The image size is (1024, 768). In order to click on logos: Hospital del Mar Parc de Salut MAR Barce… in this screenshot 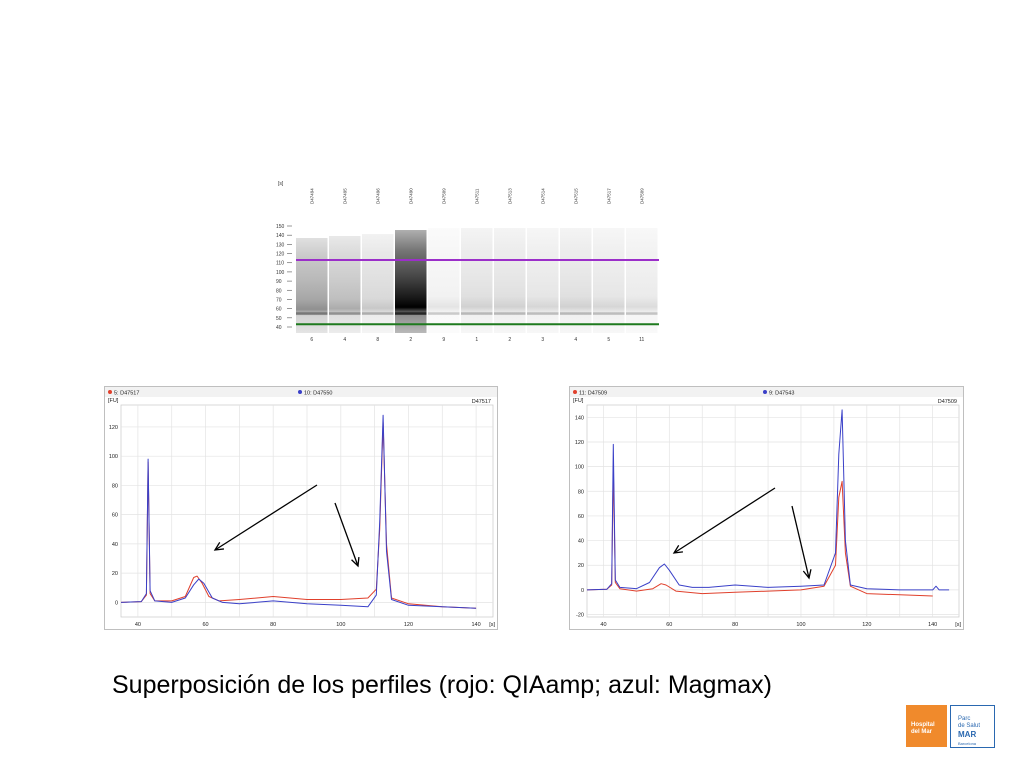, I will do `click(950, 726)`.